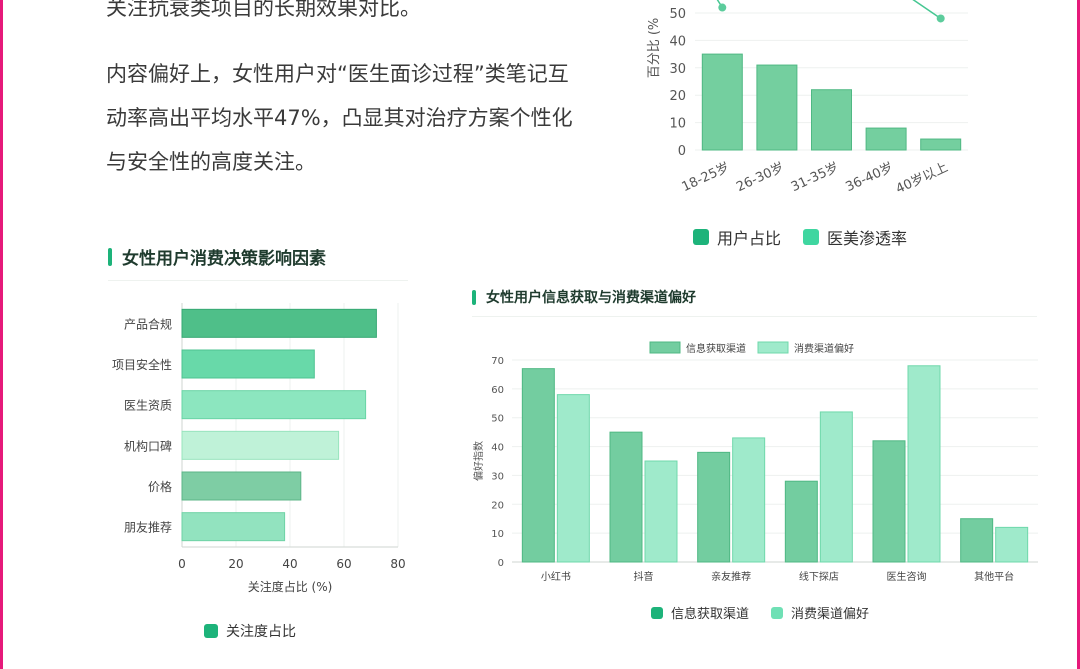 The width and height of the screenshot is (1080, 669). I want to click on channels-x-tick-label: 医生咨询, so click(907, 576).